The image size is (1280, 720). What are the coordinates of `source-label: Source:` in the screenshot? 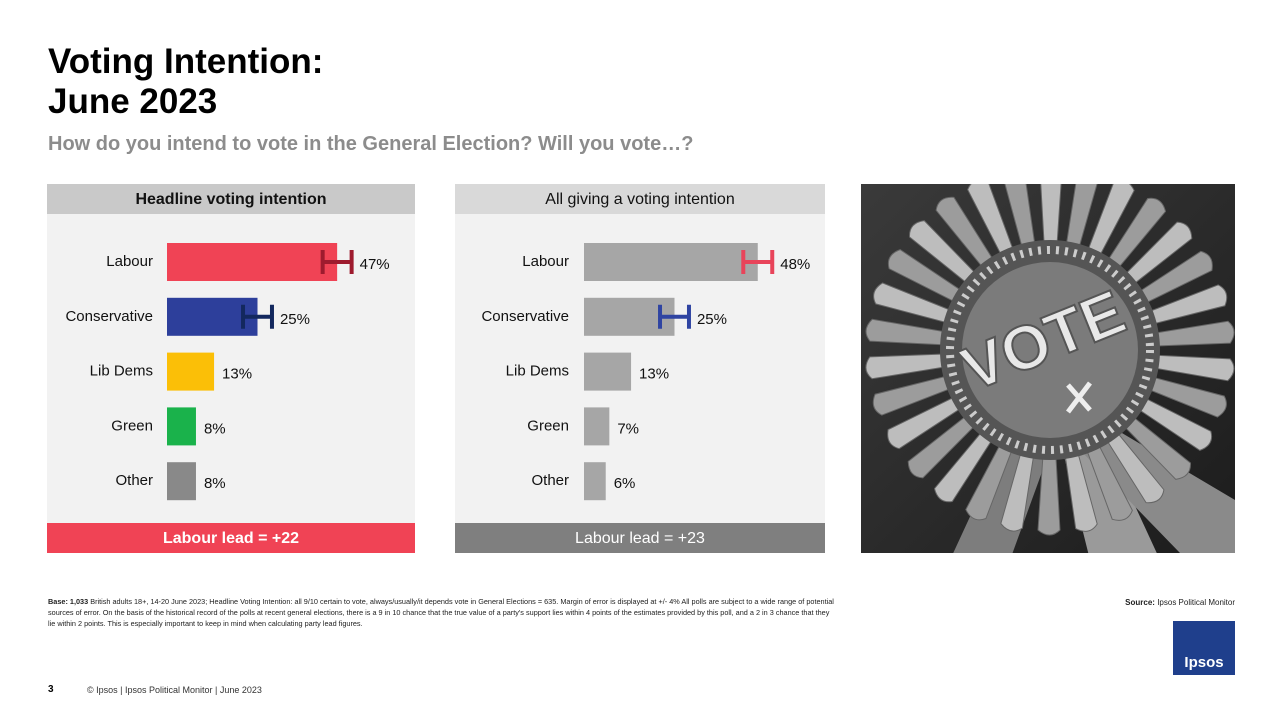 It's located at (1140, 602).